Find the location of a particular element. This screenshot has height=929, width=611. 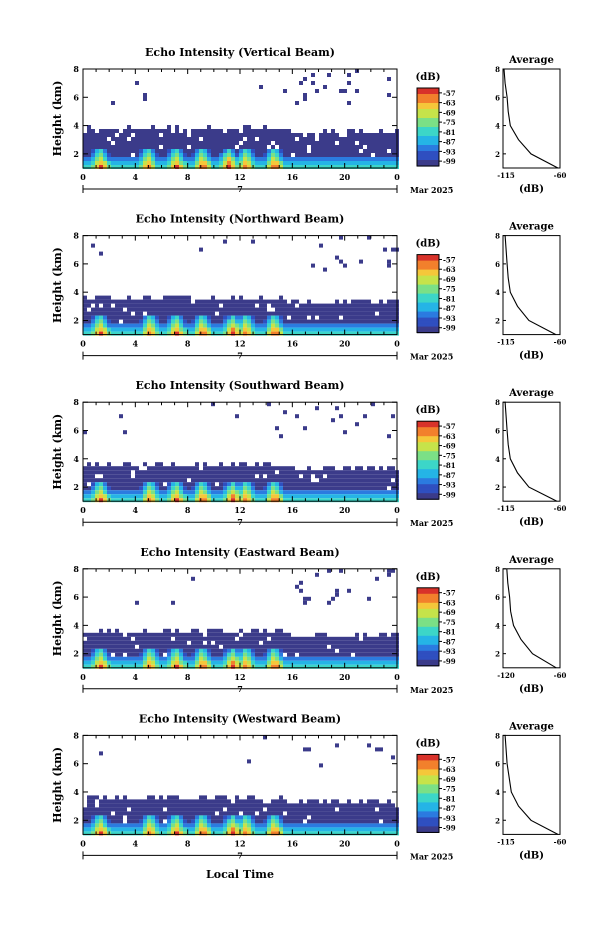

average-profile-line is located at coordinates (531, 785).